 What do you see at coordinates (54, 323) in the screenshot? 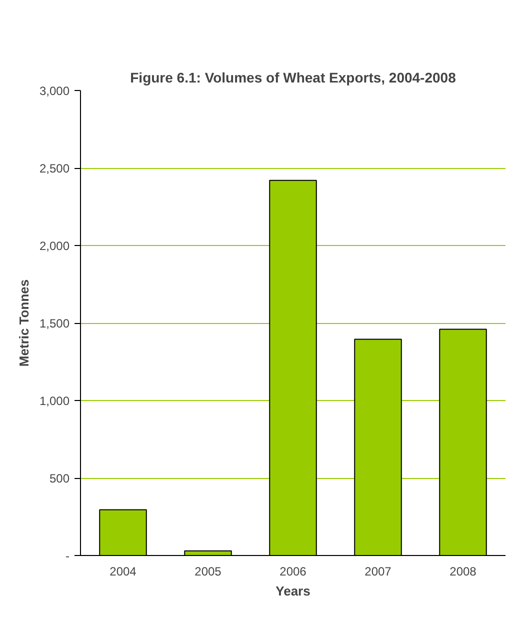
I see `y-tick-label: 1,500` at bounding box center [54, 323].